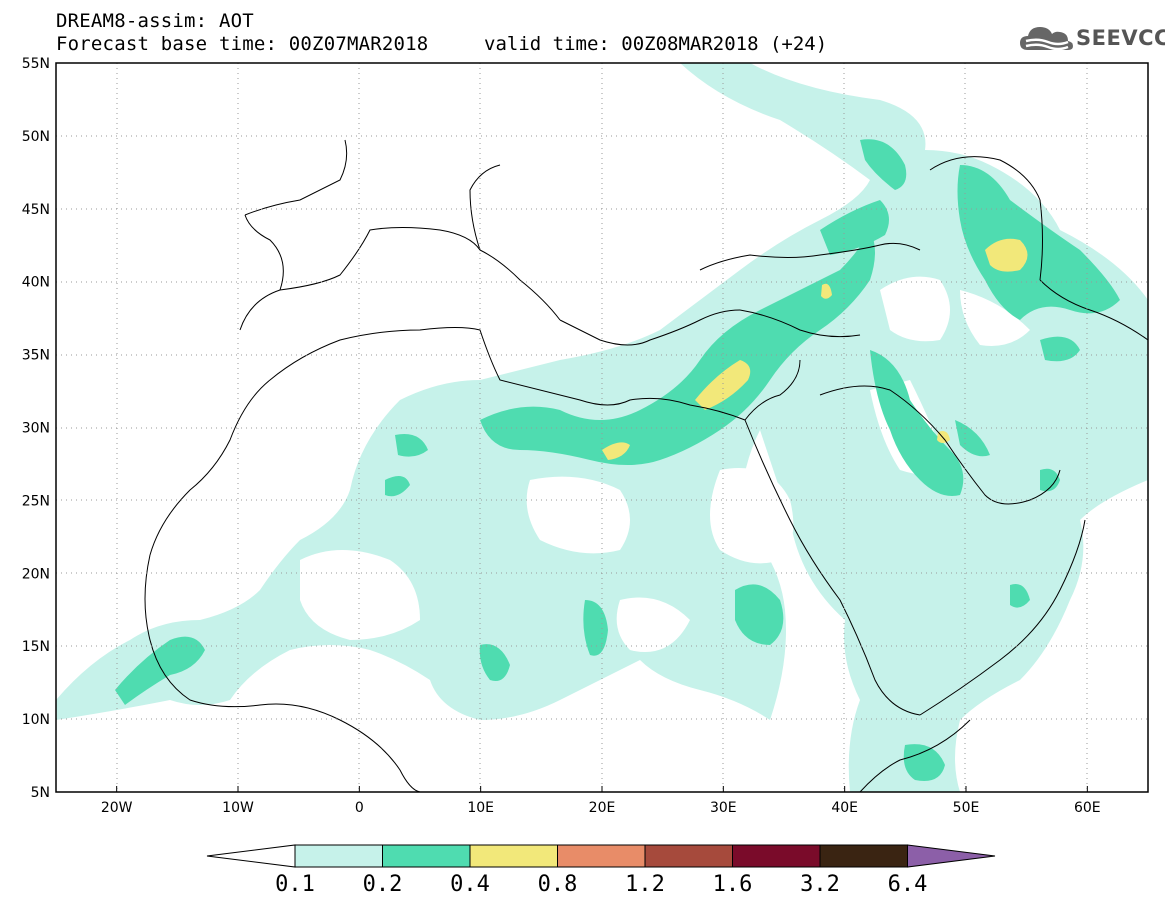  I want to click on colorbar-label: 1.2, so click(645, 884).